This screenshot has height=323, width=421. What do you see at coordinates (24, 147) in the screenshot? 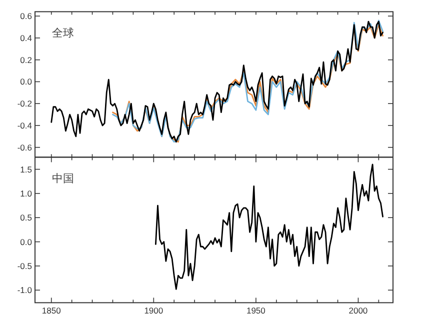
I see `y-tick-label: -0.6` at bounding box center [24, 147].